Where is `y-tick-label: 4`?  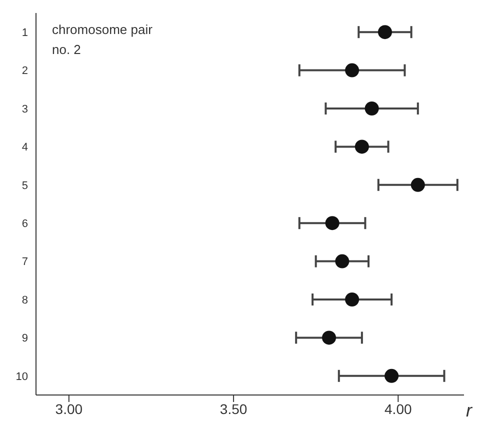
y-tick-label: 4 is located at coordinates (25, 148).